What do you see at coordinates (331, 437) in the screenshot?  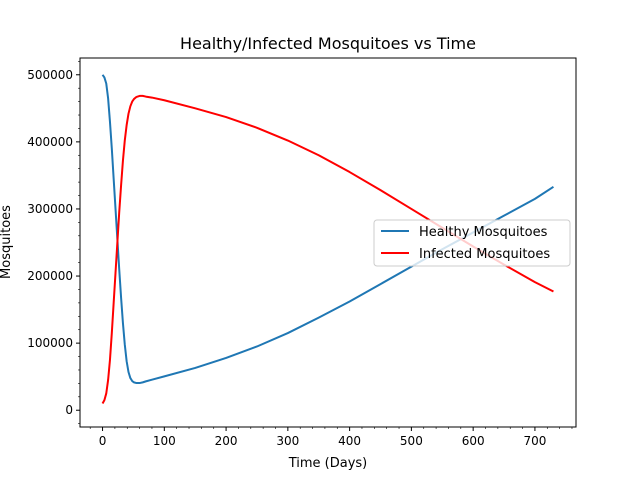 I see `x-axis-ticks: 0 100 200 300 400 500 600 700` at bounding box center [331, 437].